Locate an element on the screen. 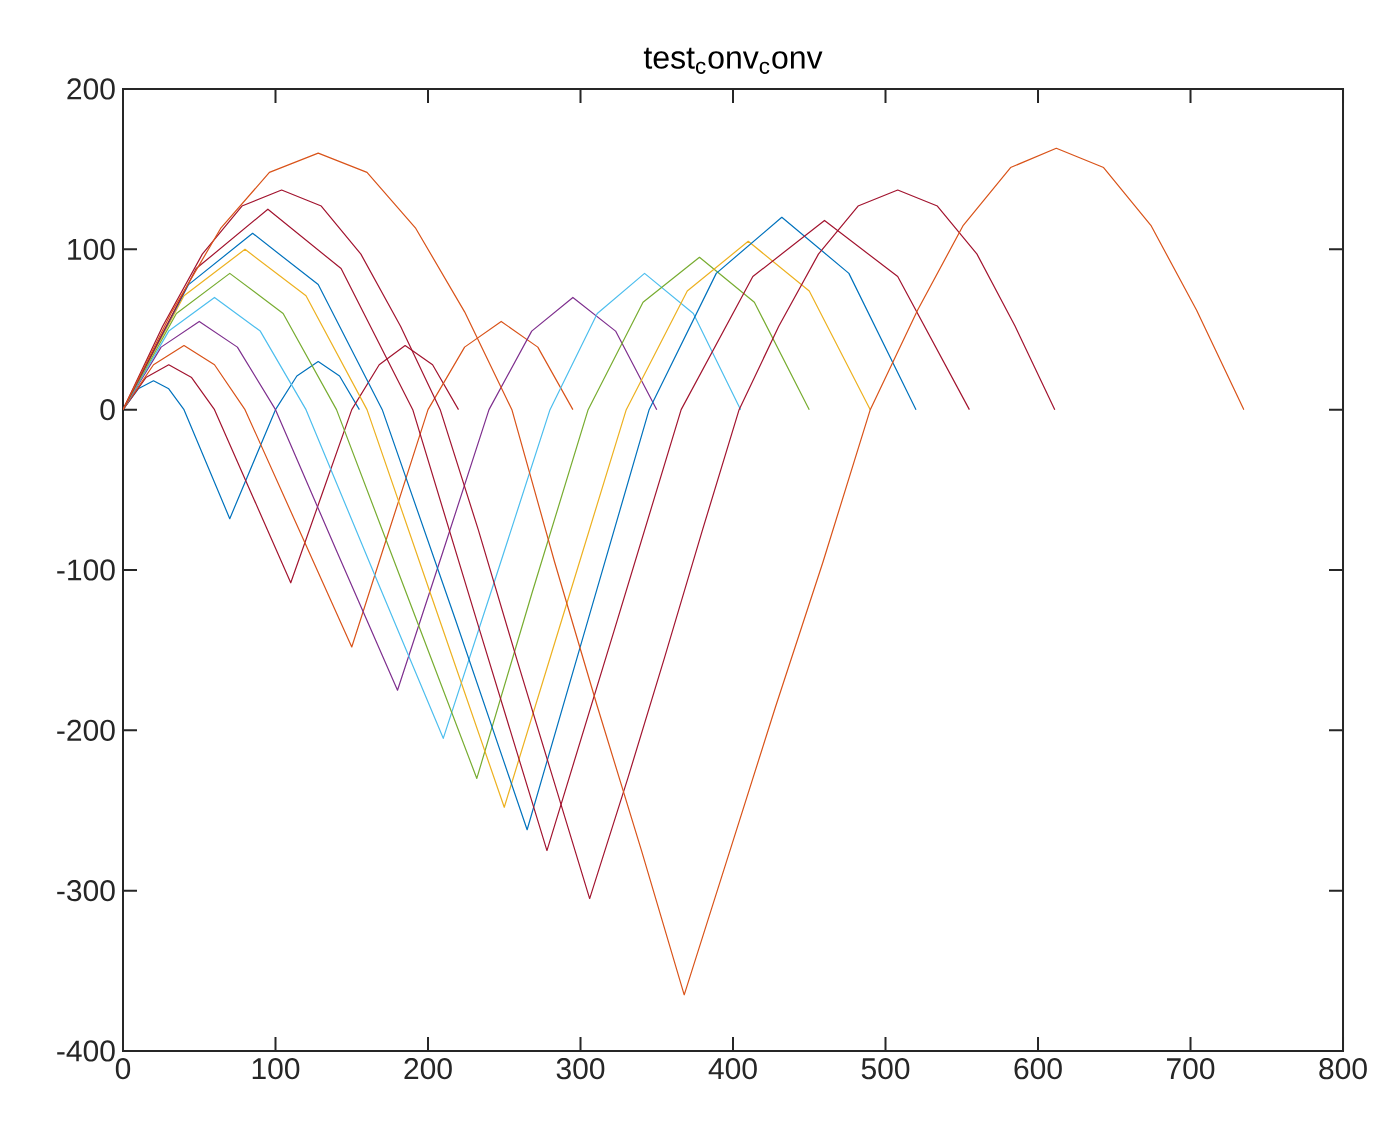 The width and height of the screenshot is (1390, 1135). chart-title: test$_{c}$onv$_{c}$onv is located at coordinates (733, 60).